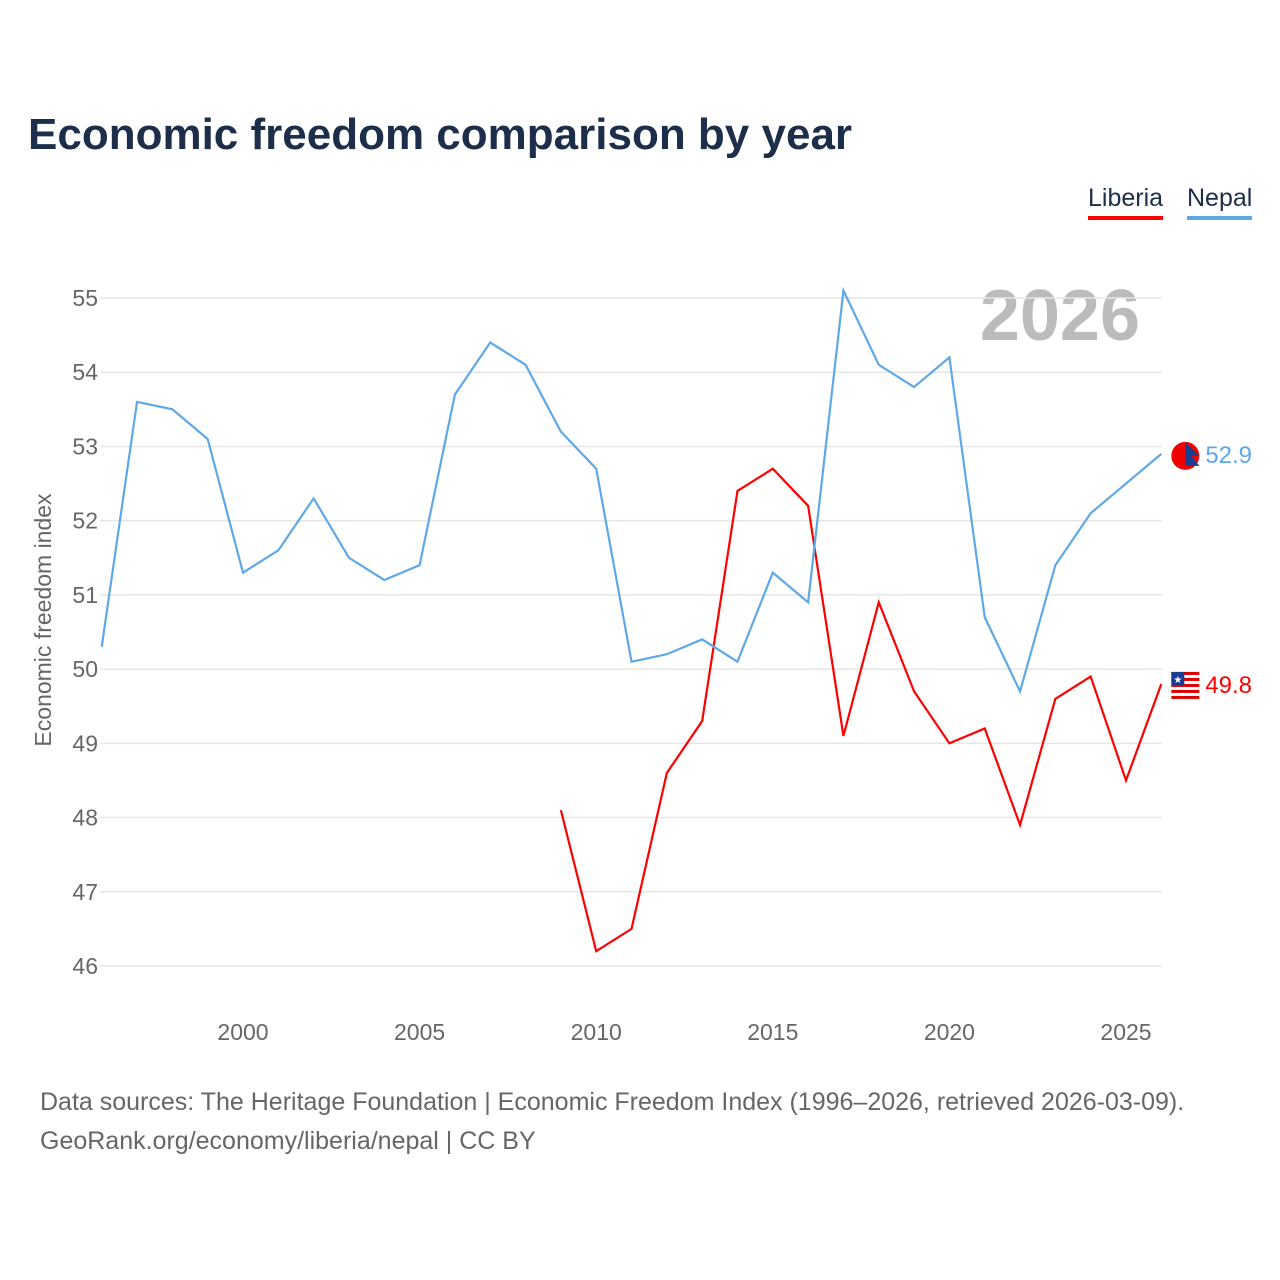 The height and width of the screenshot is (1280, 1280). What do you see at coordinates (85, 595) in the screenshot?
I see `y-tick-label: 51` at bounding box center [85, 595].